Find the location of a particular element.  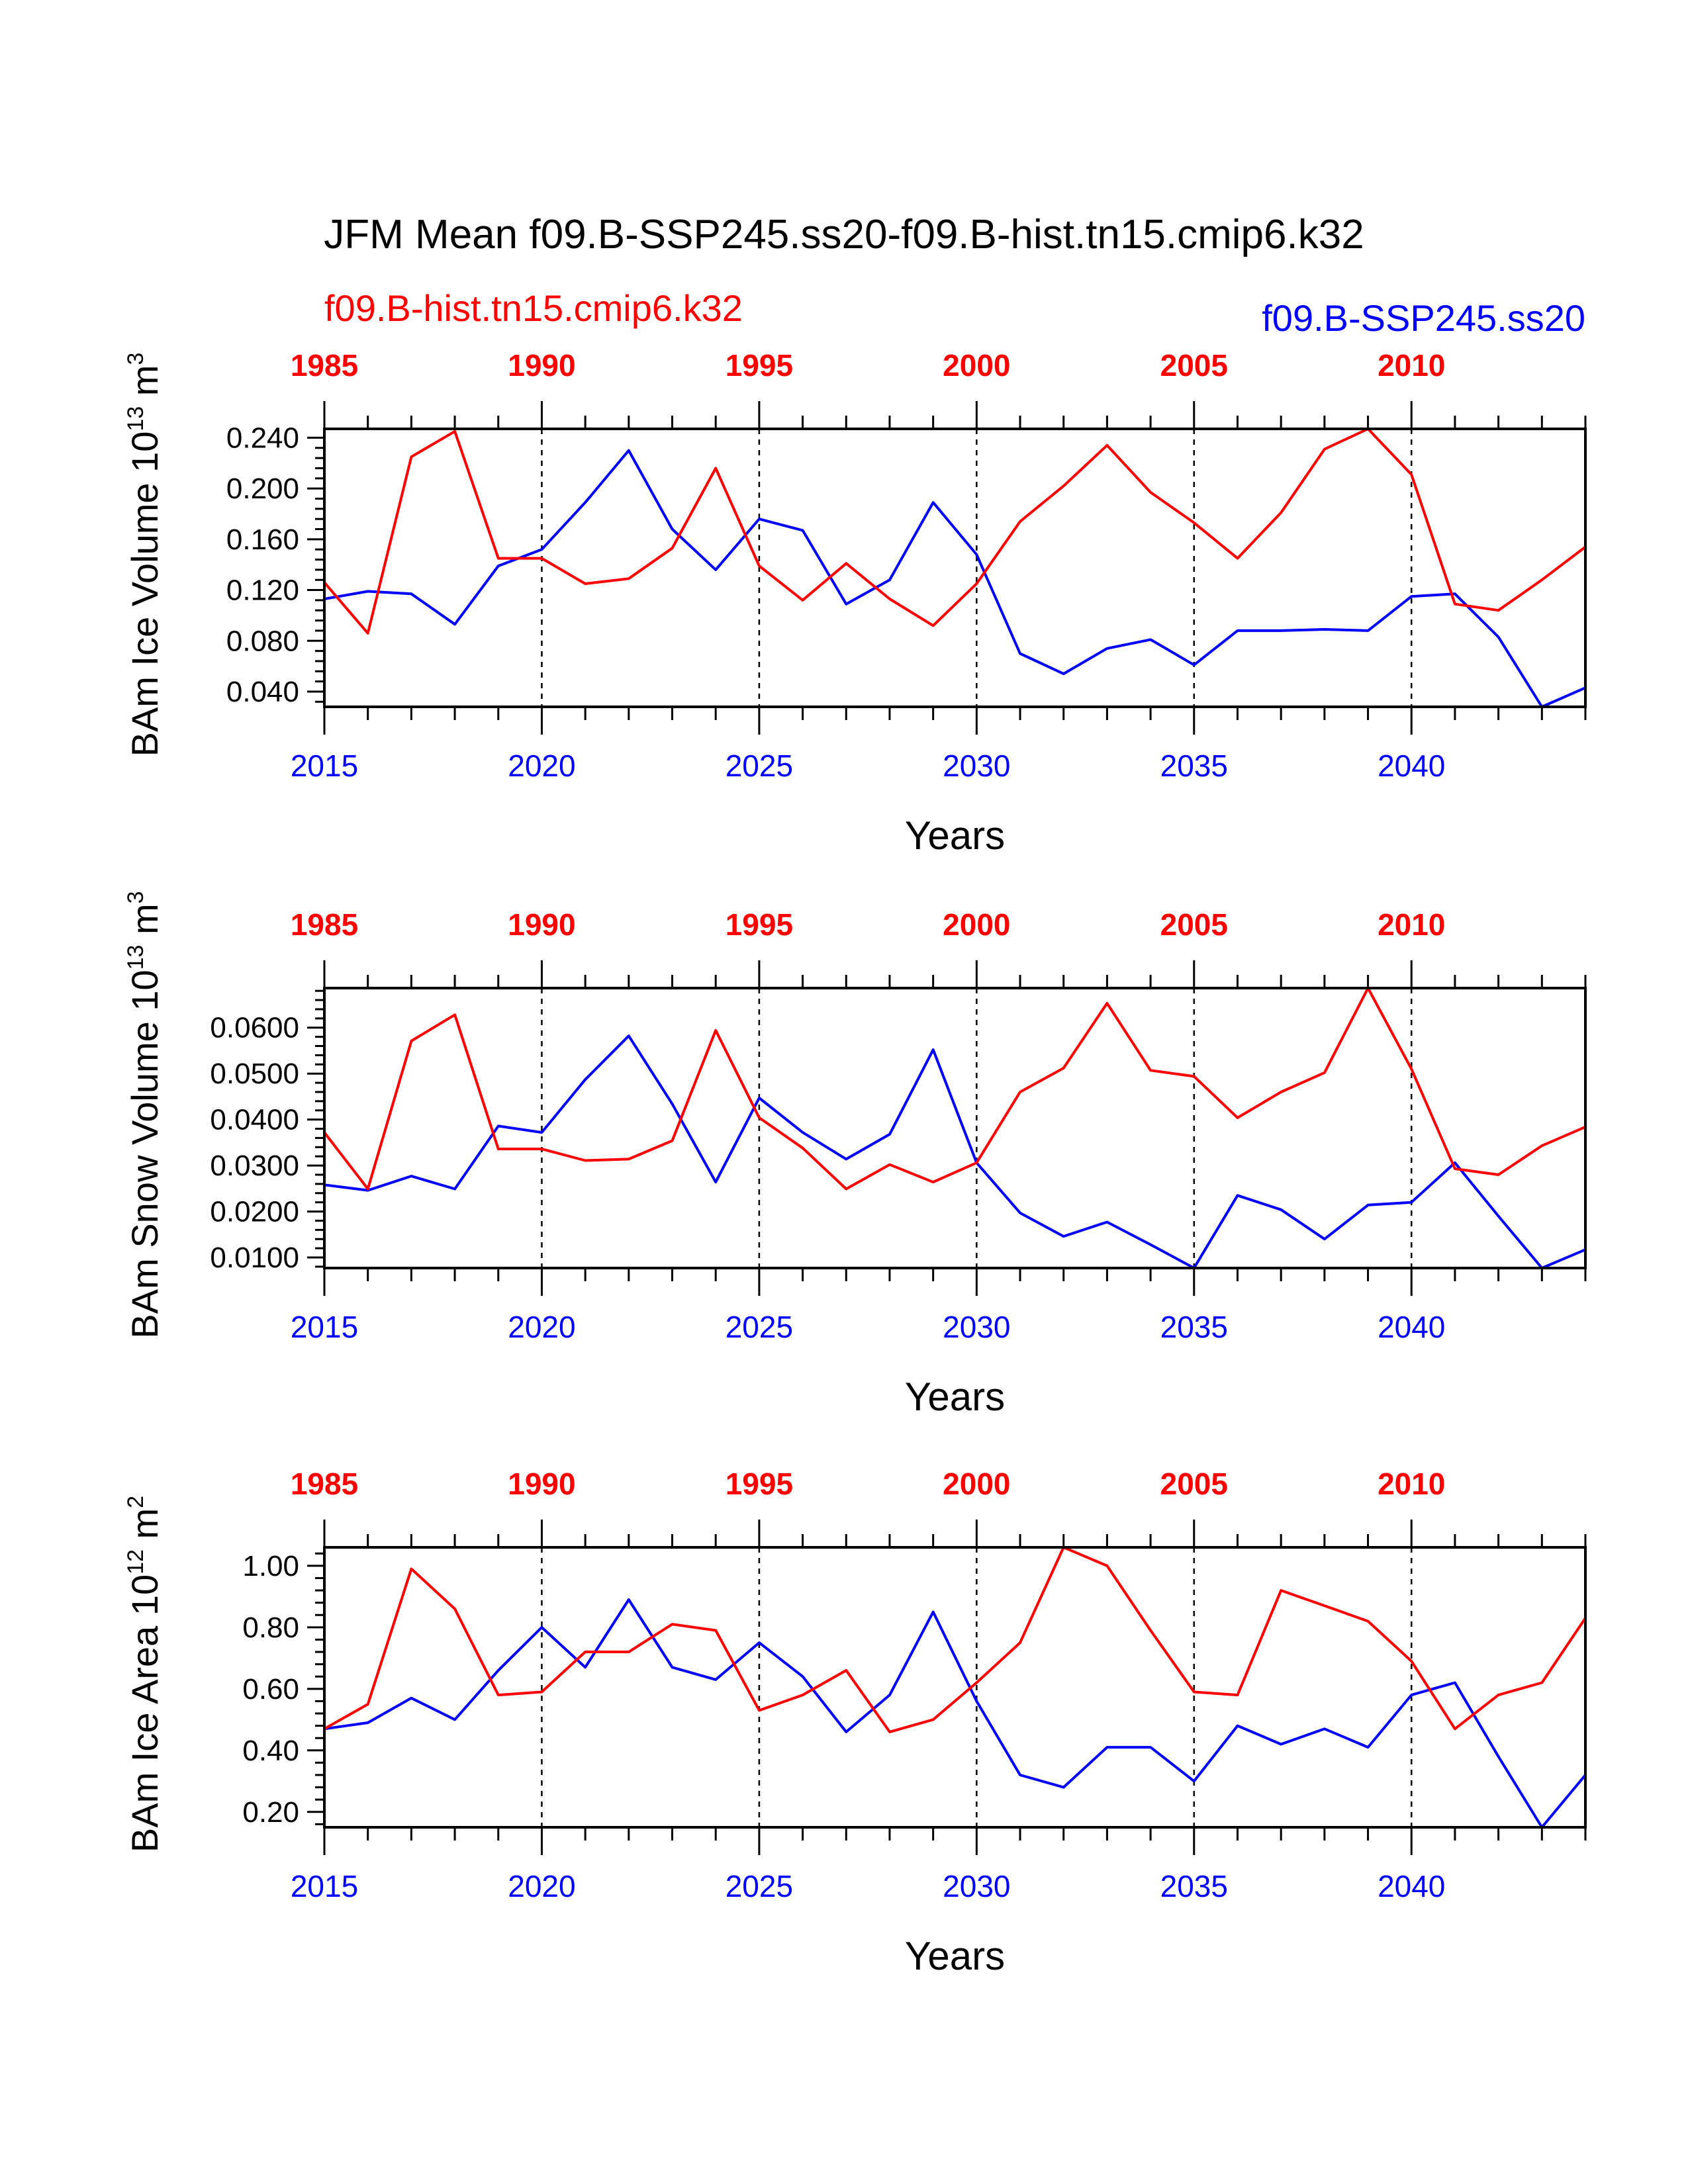

y-tick-label: 0.080 is located at coordinates (262, 641).